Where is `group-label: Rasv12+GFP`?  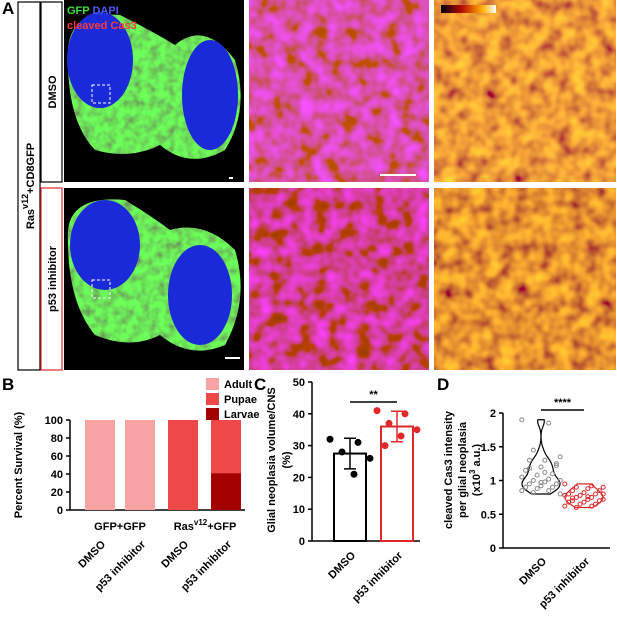 group-label: Rasv12+GFP is located at coordinates (205, 525).